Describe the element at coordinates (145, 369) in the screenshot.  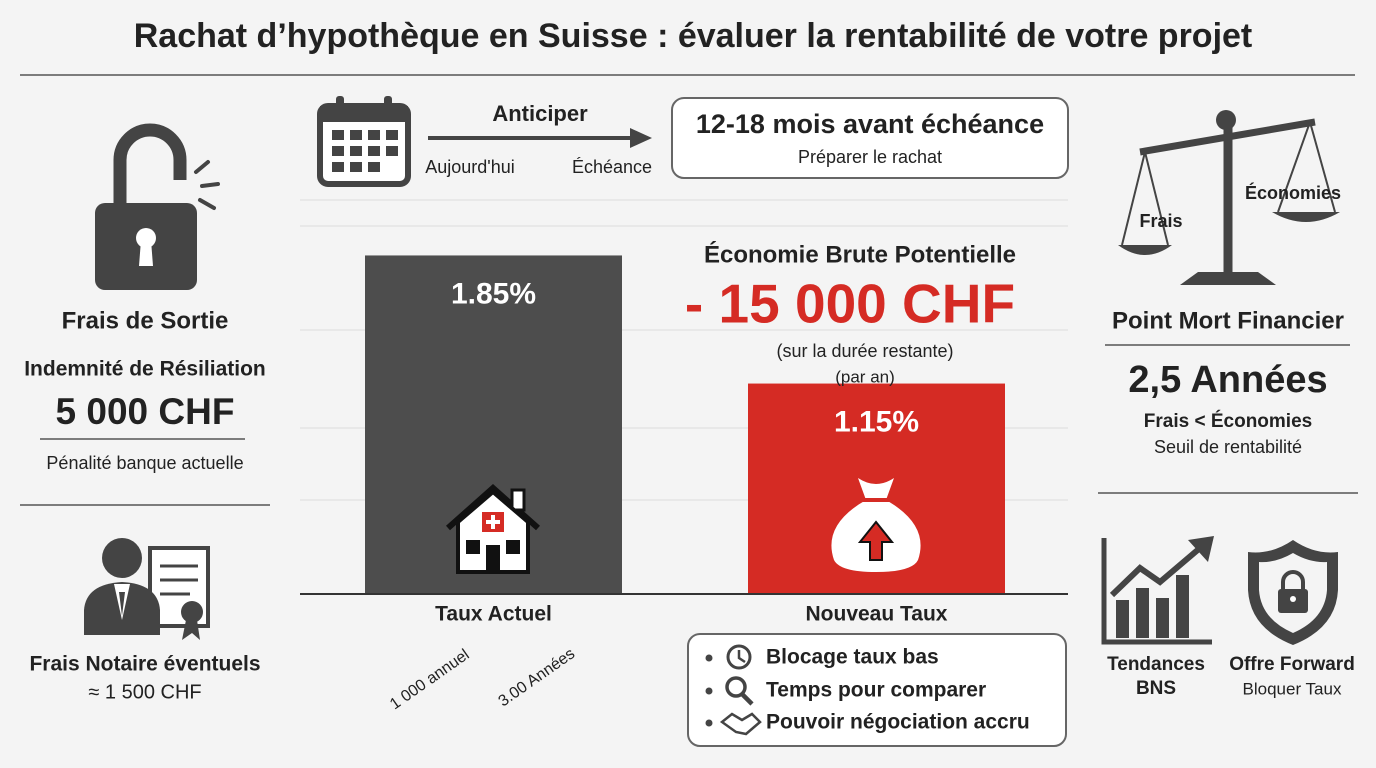
I see `exit-subheading: Indemnité de Résiliation` at that location.